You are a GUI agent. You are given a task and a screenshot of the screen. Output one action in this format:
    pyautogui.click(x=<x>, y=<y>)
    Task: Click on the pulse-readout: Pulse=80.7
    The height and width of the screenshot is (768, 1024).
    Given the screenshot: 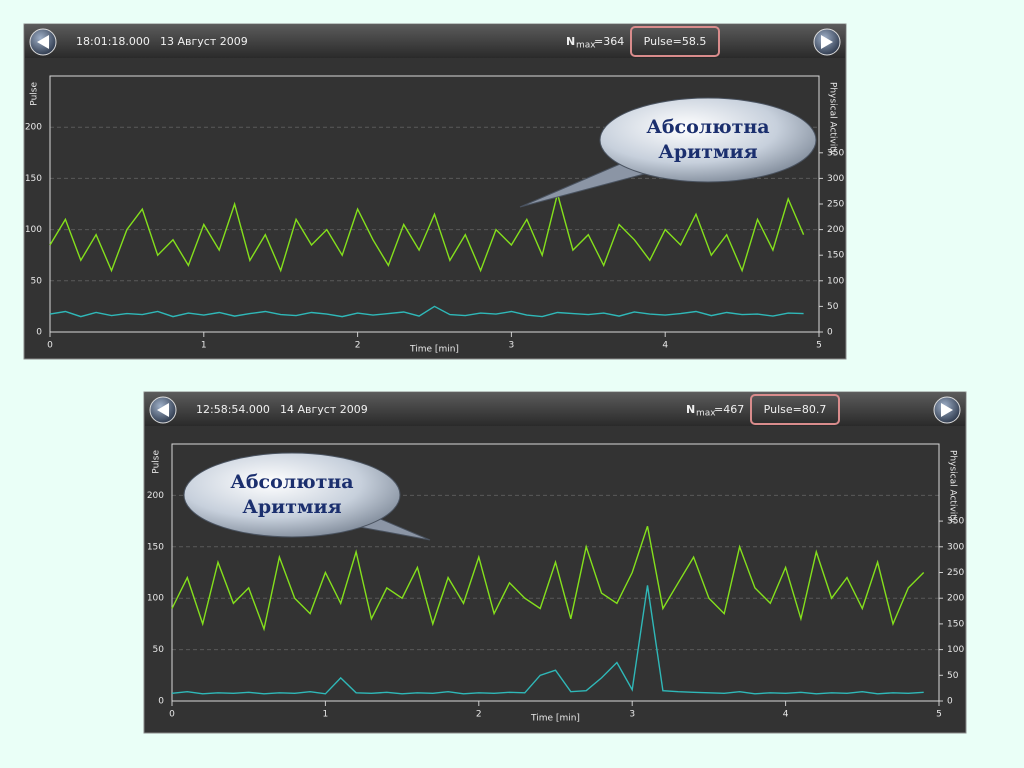 What is the action you would take?
    pyautogui.click(x=795, y=409)
    